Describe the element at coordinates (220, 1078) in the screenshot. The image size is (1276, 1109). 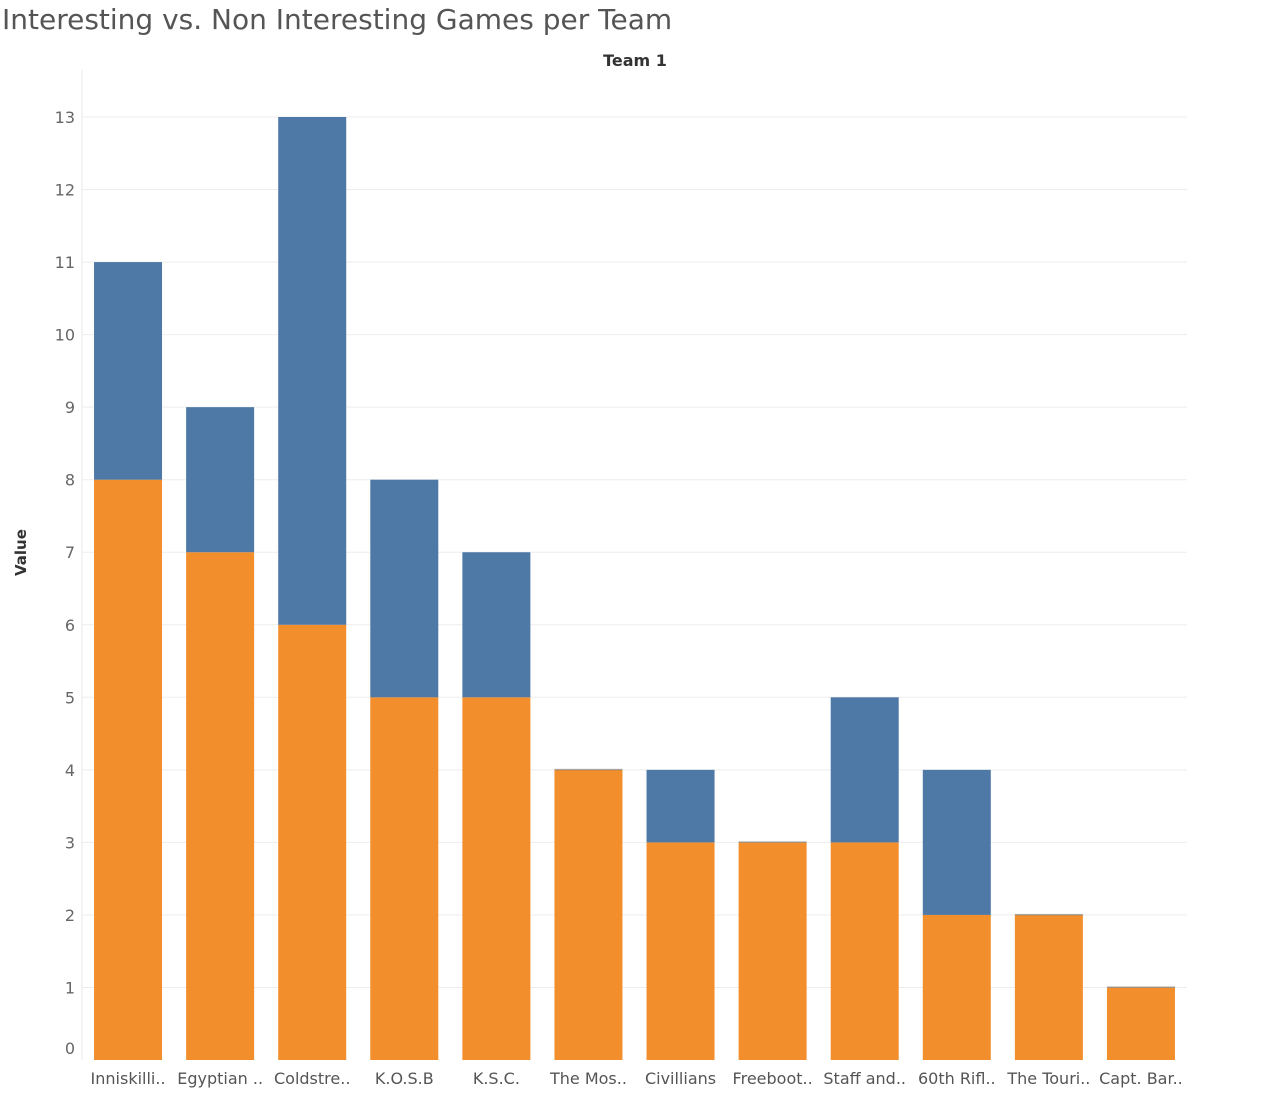
I see `x-tick-label: Egyptian ..` at that location.